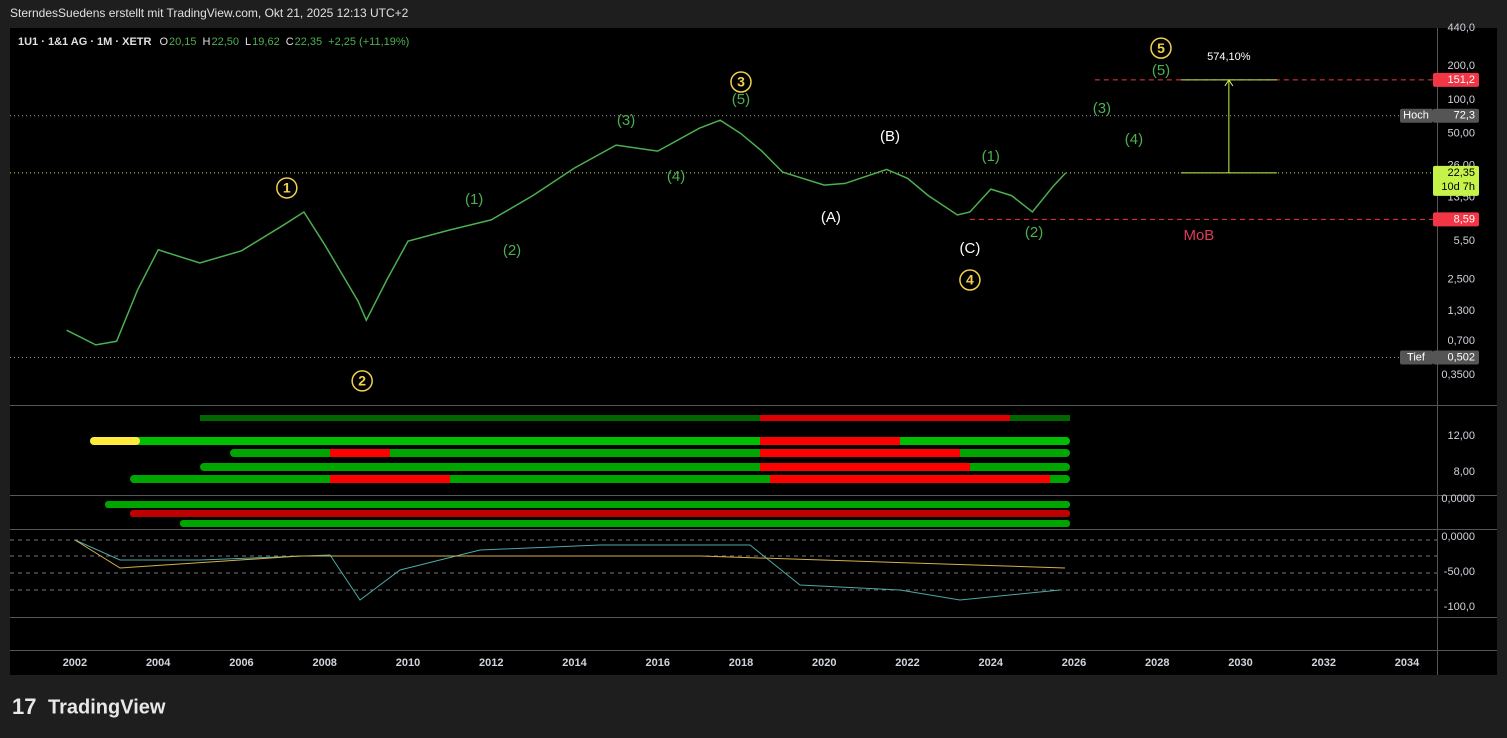 The width and height of the screenshot is (1507, 738). Describe the element at coordinates (1461, 100) in the screenshot. I see `y-tick-label: 100,0` at that location.